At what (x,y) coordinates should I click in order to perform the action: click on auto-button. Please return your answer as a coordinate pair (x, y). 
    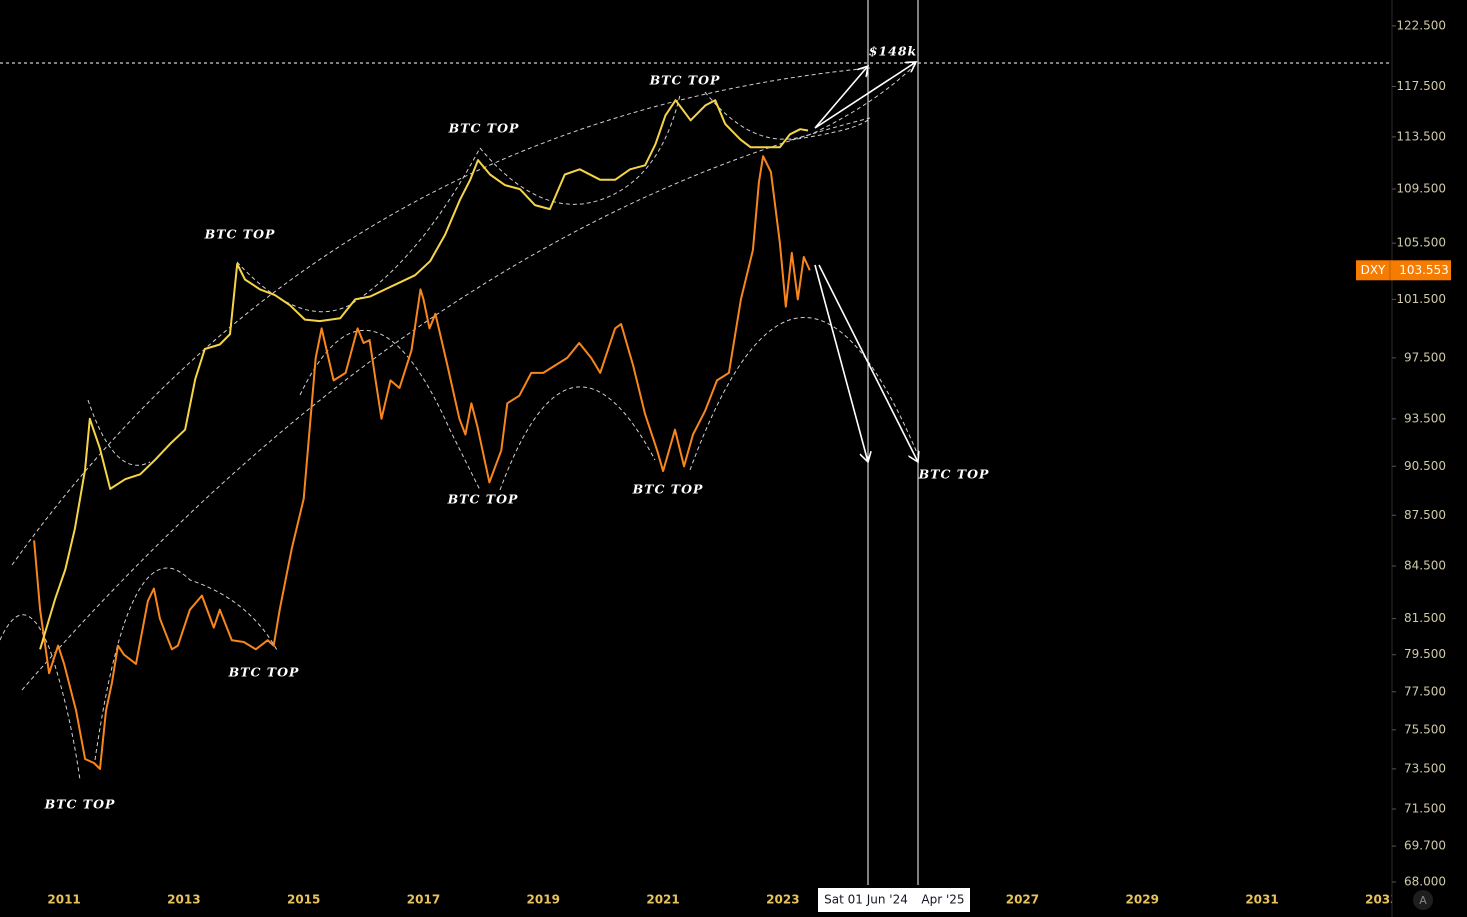
    Looking at the image, I should click on (1423, 900).